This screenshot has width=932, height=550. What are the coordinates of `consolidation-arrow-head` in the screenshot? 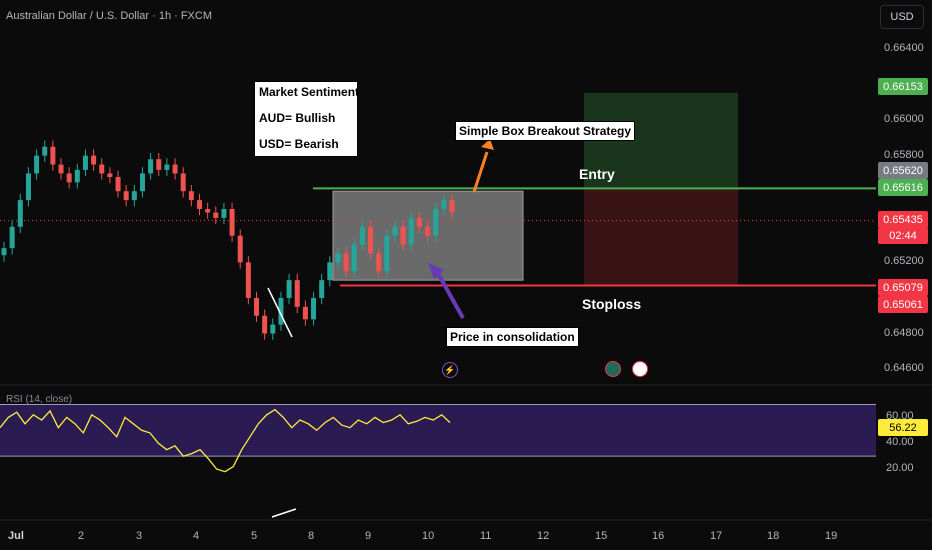 It's located at (436, 271).